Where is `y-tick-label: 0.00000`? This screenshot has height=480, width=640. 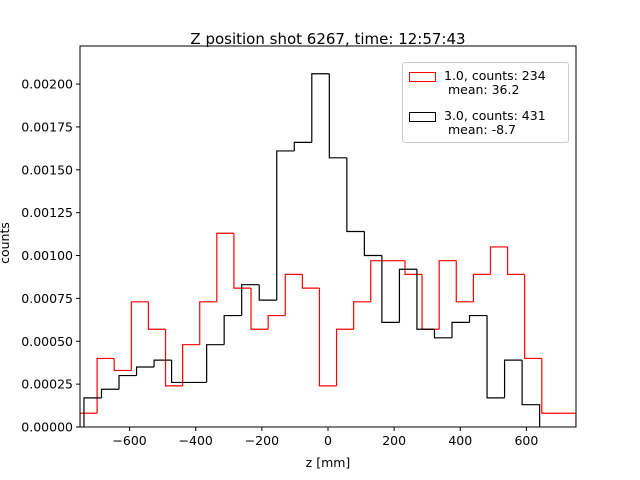 y-tick-label: 0.00000 is located at coordinates (47, 427).